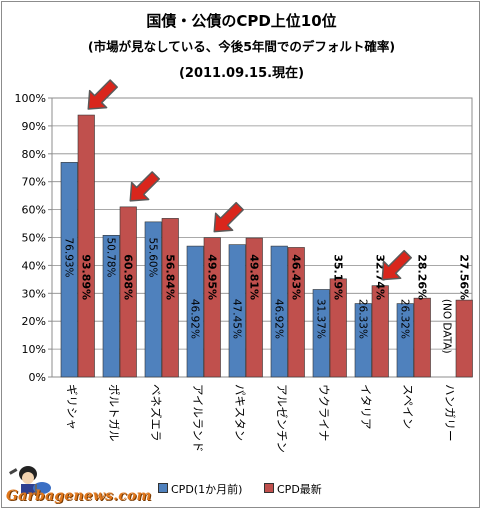  Describe the element at coordinates (241, 21) in the screenshot. I see `chart-title: 国債・公債のCPD上位10位` at that location.